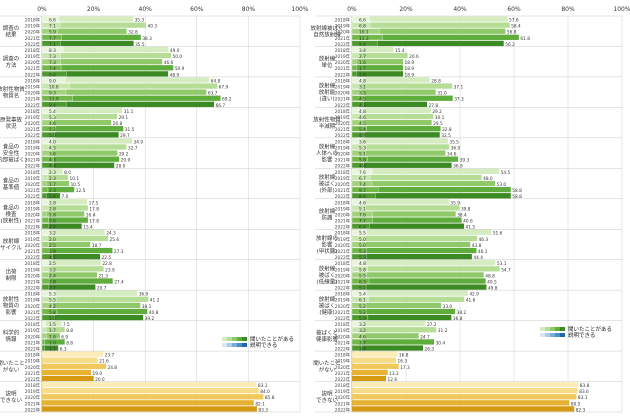 This screenshot has height=417, width=630. What do you see at coordinates (512, 33) in the screenshot?
I see `bar-heard-value: 56.8` at bounding box center [512, 33].